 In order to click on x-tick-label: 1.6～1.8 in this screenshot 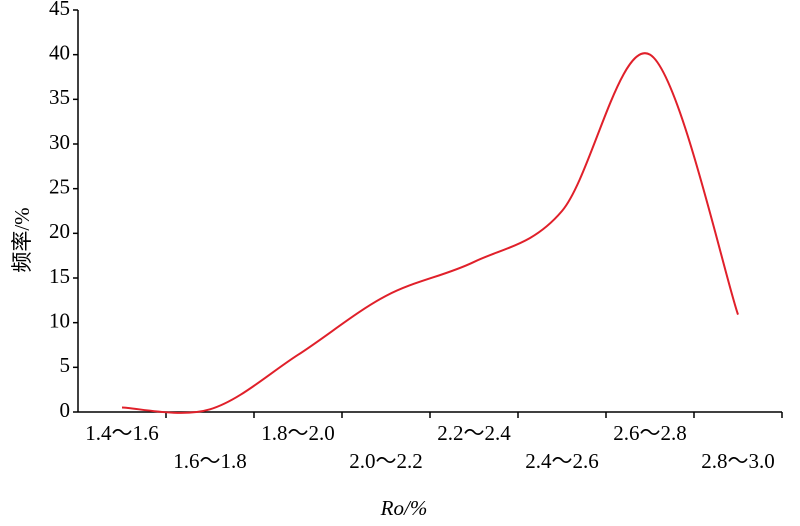, I will do `click(210, 461)`.